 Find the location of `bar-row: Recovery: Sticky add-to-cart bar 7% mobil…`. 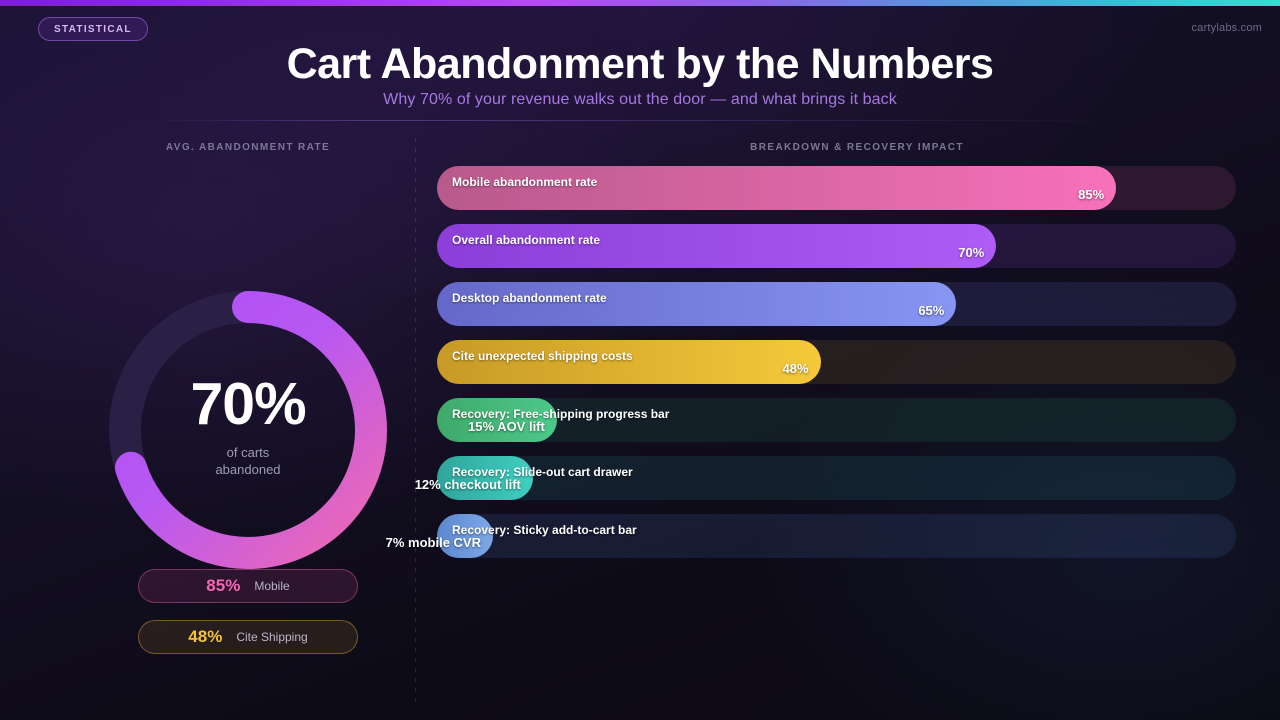

bar-row: Recovery: Sticky add-to-cart bar 7% mobil… is located at coordinates (811, 536).